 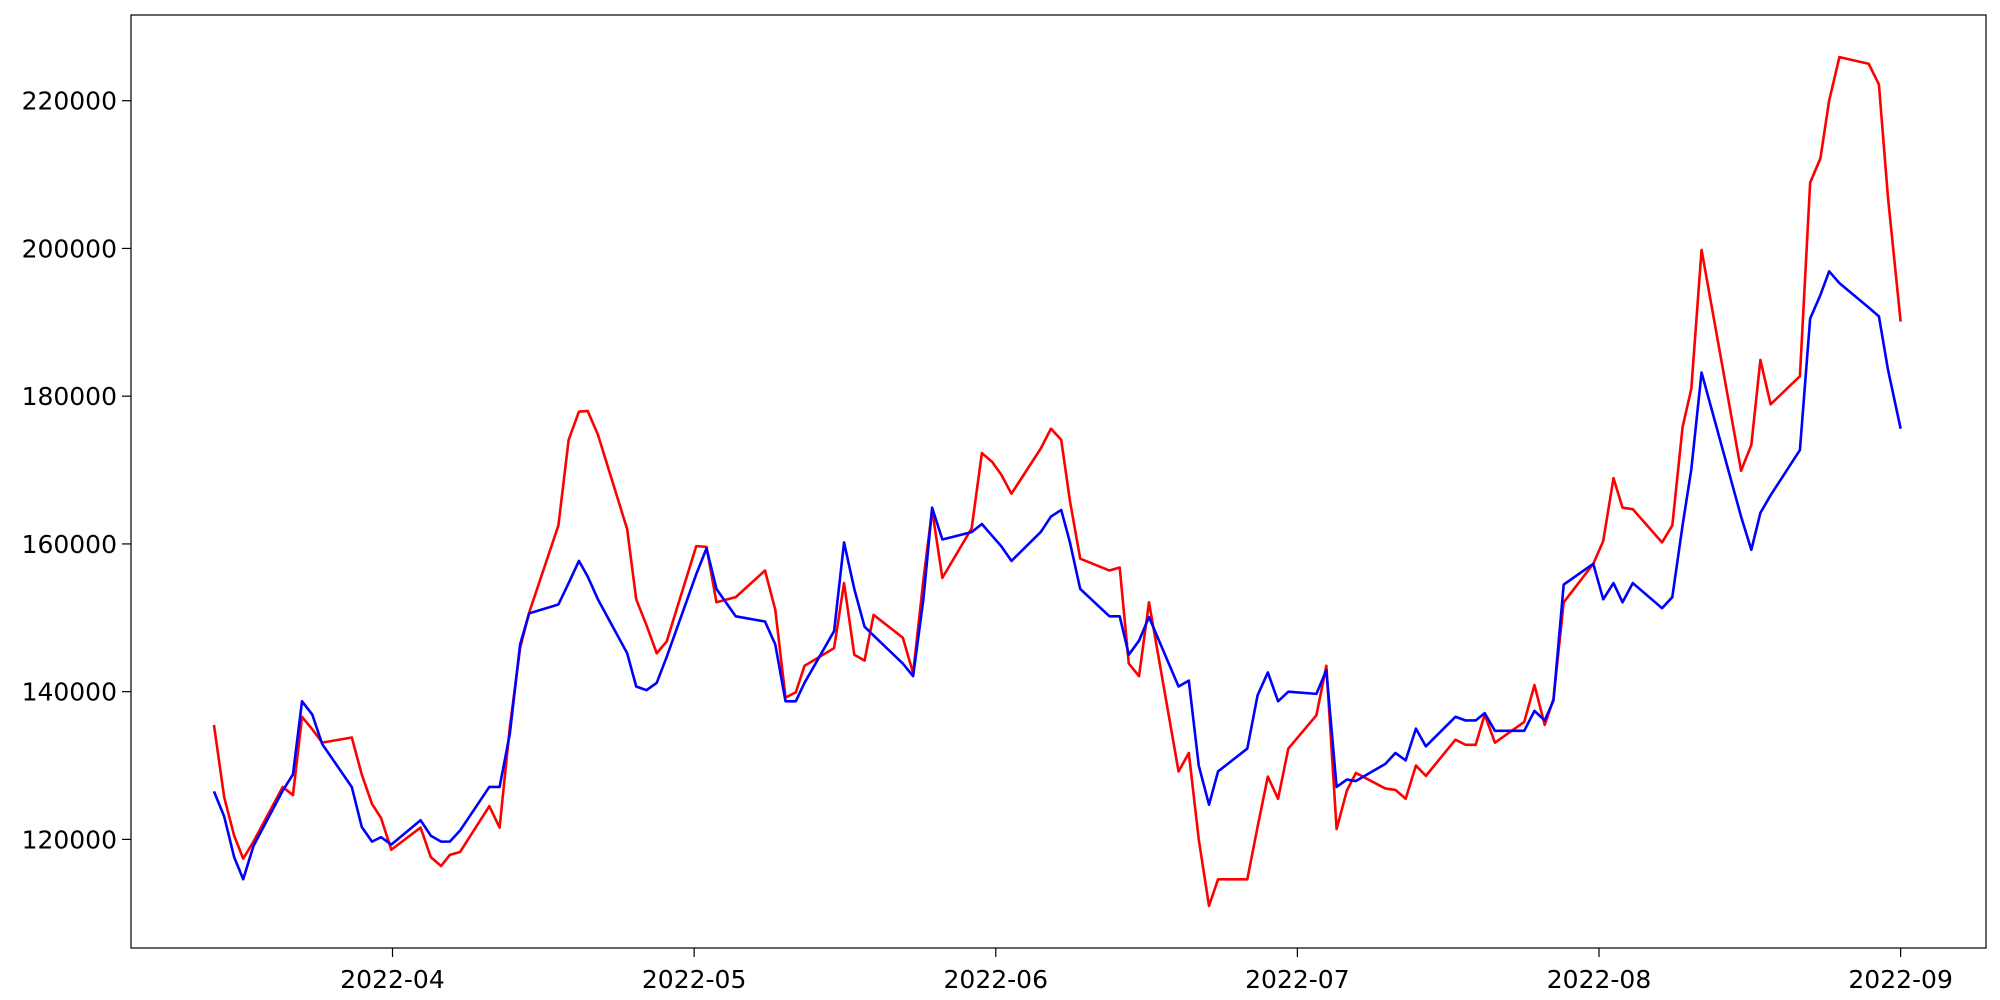 What do you see at coordinates (996, 979) in the screenshot?
I see `x-tick-label: 2022-06` at bounding box center [996, 979].